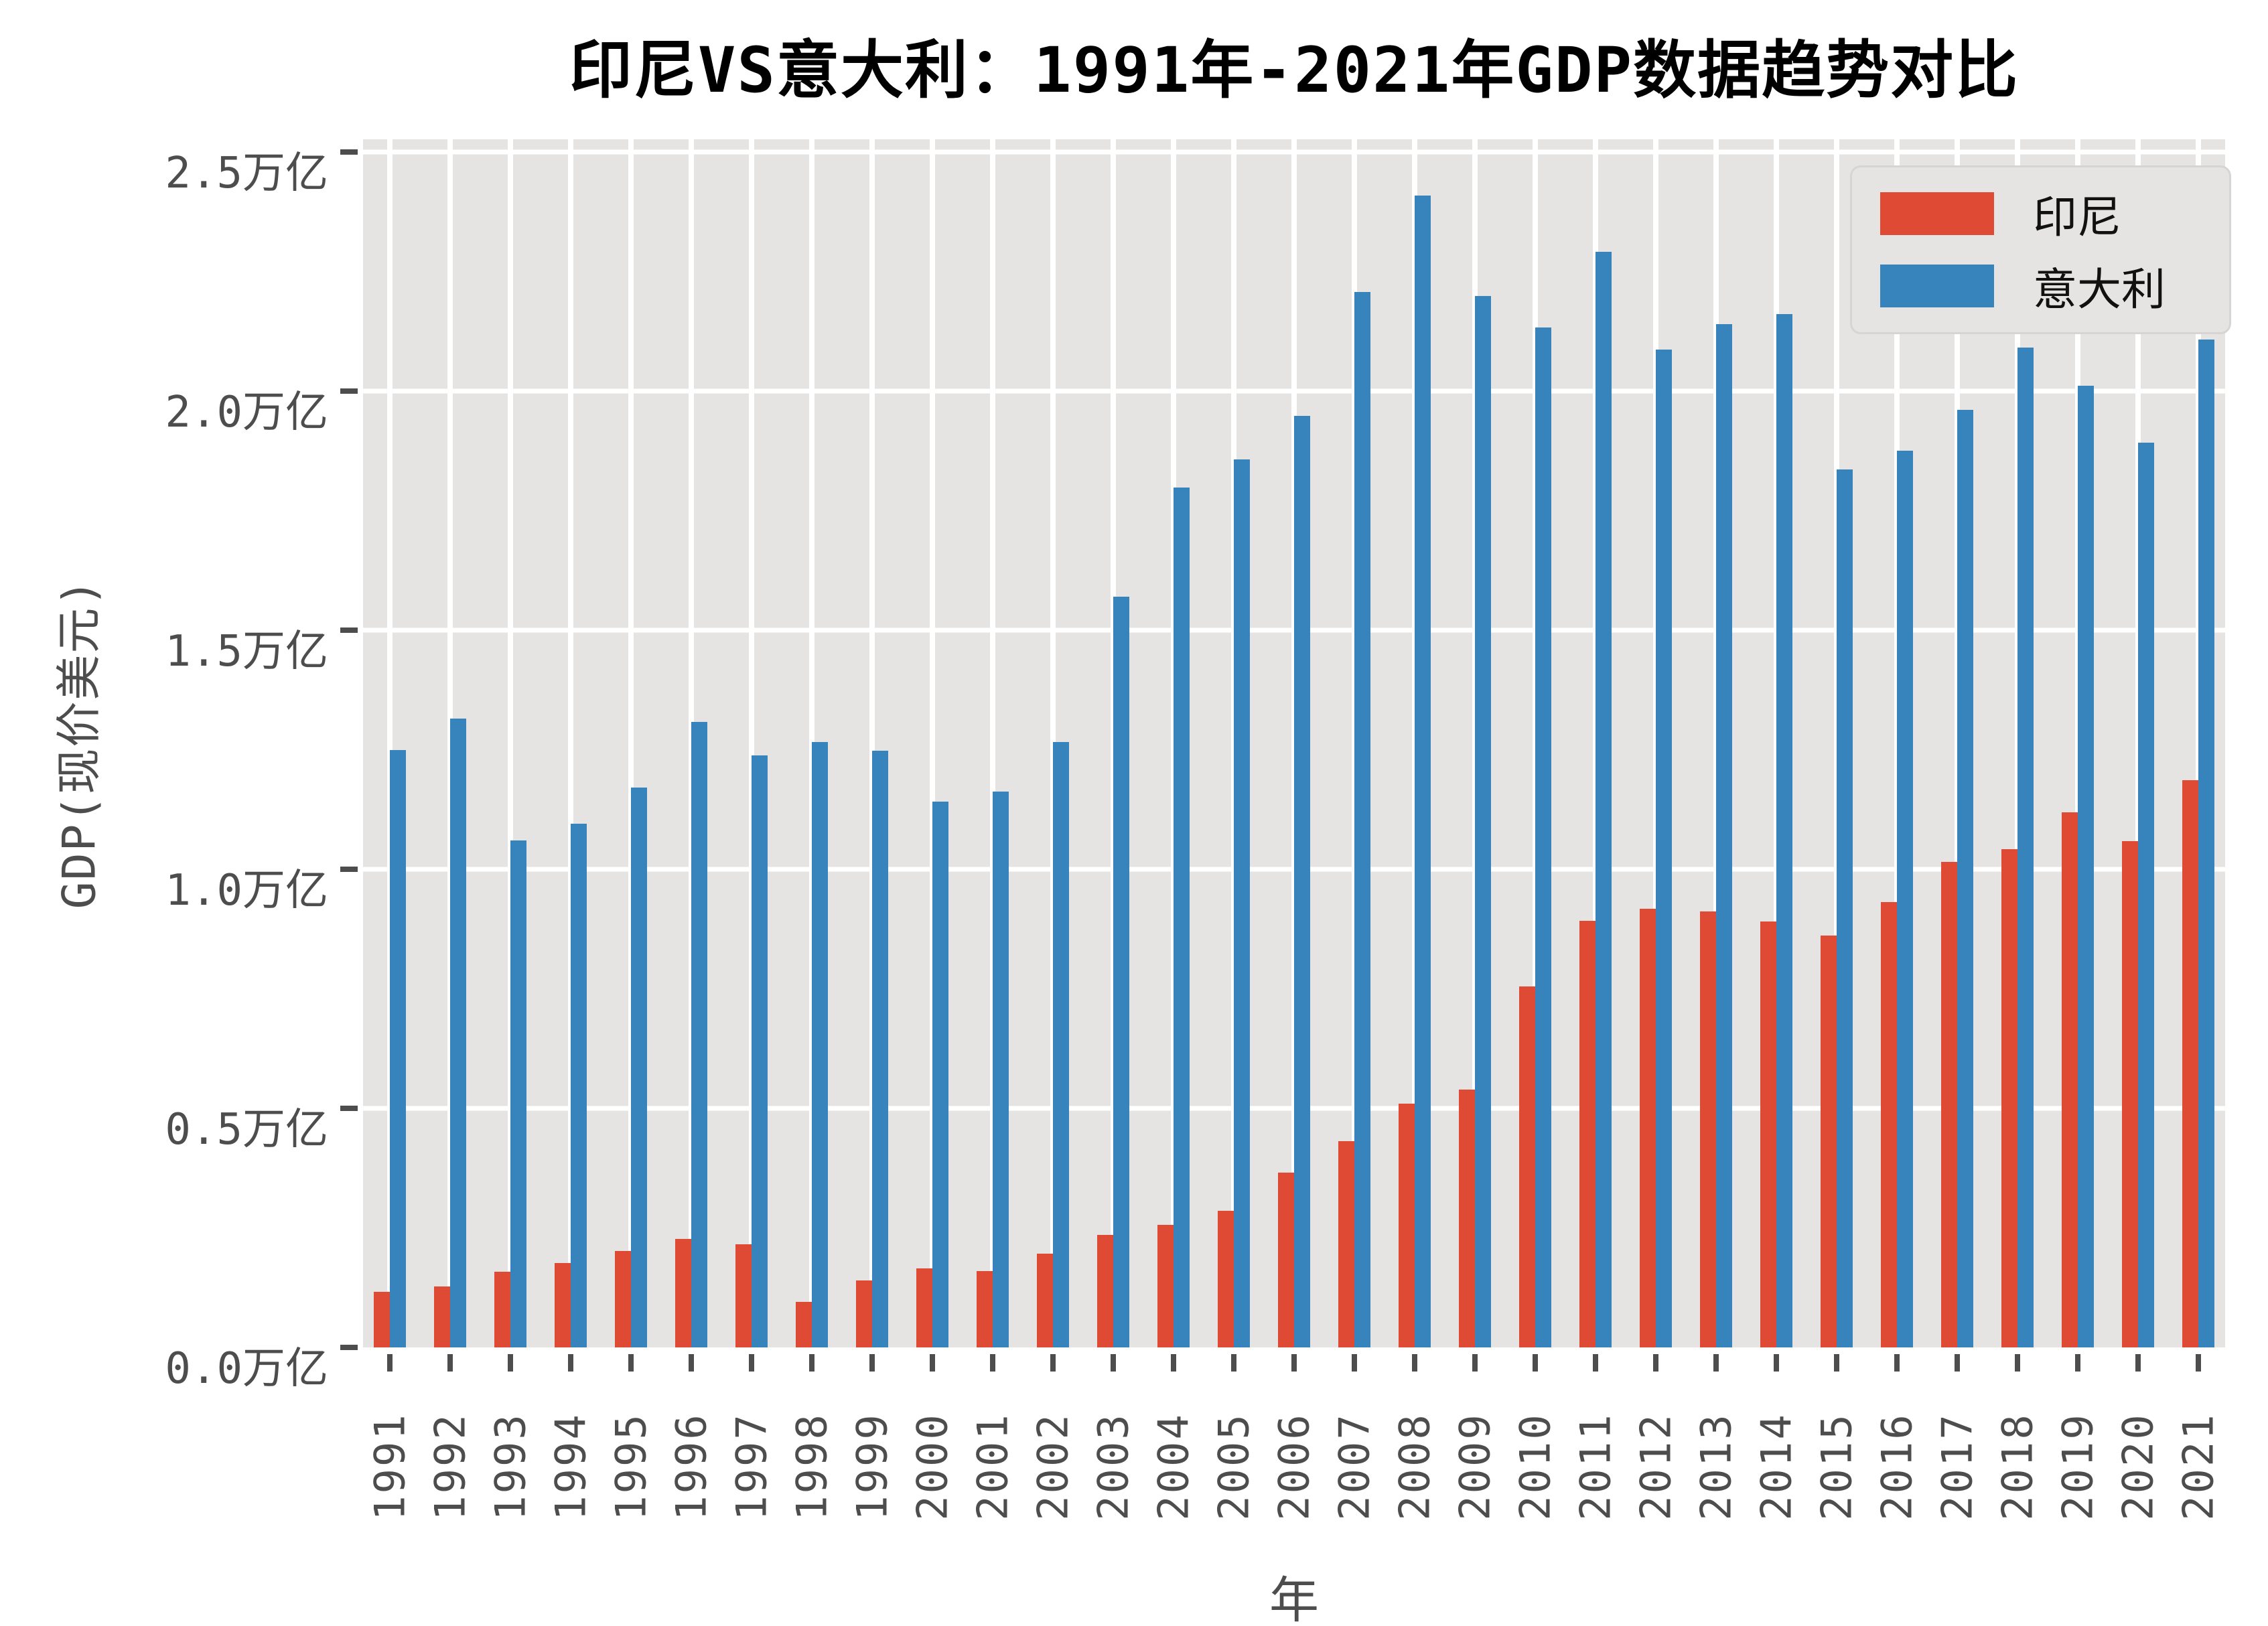 The width and height of the screenshot is (2268, 1626). What do you see at coordinates (1286, 1260) in the screenshot?
I see `indonesia-bar-2006` at bounding box center [1286, 1260].